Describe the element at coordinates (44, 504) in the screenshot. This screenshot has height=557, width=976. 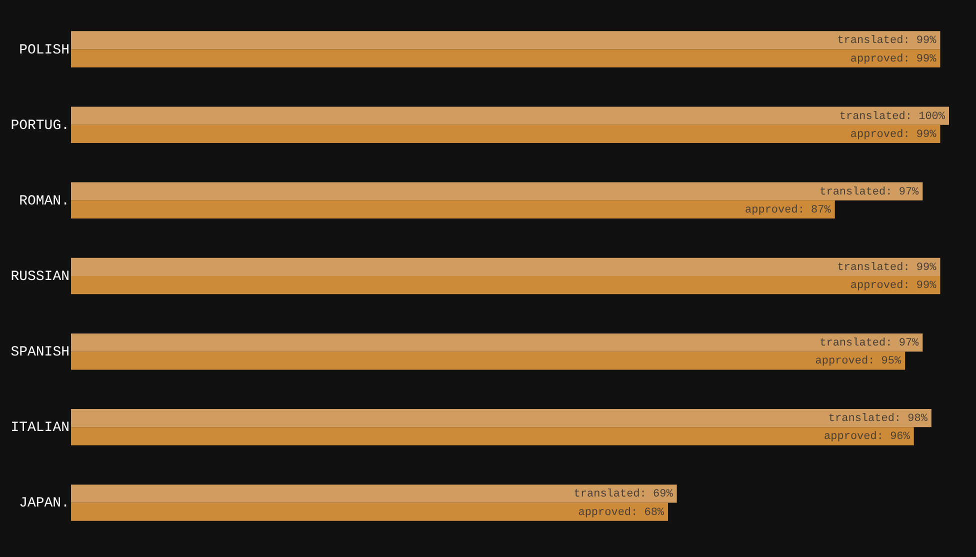
I see `y-tick-label: JAPAN.` at that location.